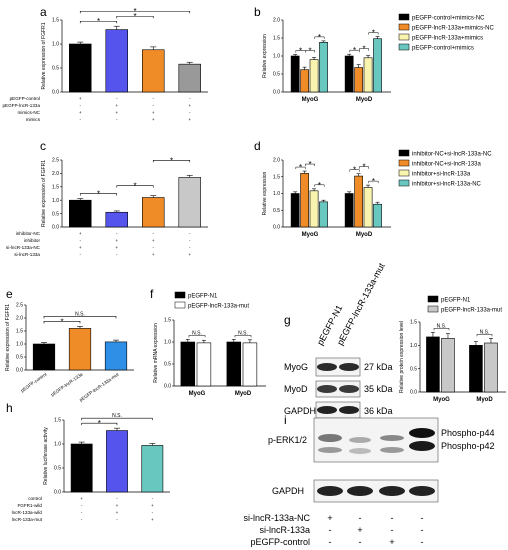 The image size is (508, 550). Describe the element at coordinates (468, 446) in the screenshot. I see `blot-i-right-label: Phospho-p42` at that location.